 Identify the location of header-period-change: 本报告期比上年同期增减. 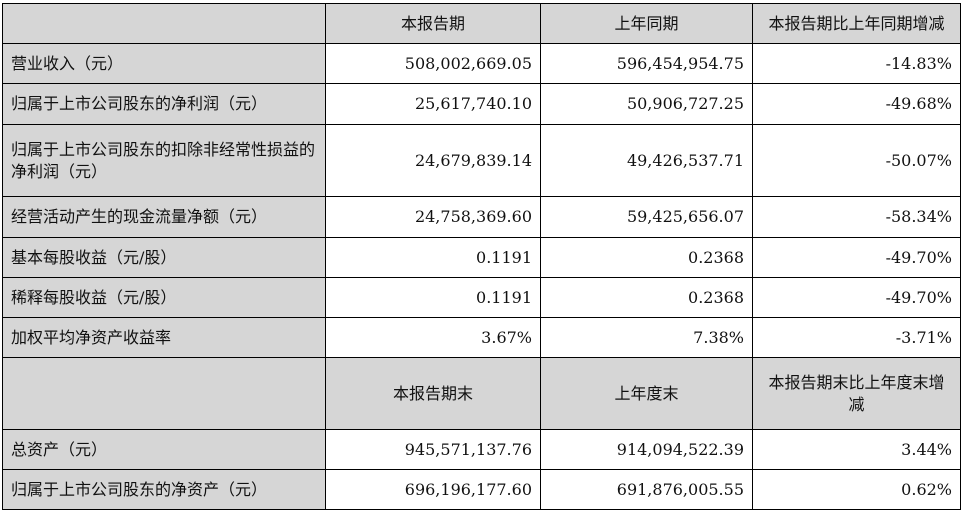
(856, 23).